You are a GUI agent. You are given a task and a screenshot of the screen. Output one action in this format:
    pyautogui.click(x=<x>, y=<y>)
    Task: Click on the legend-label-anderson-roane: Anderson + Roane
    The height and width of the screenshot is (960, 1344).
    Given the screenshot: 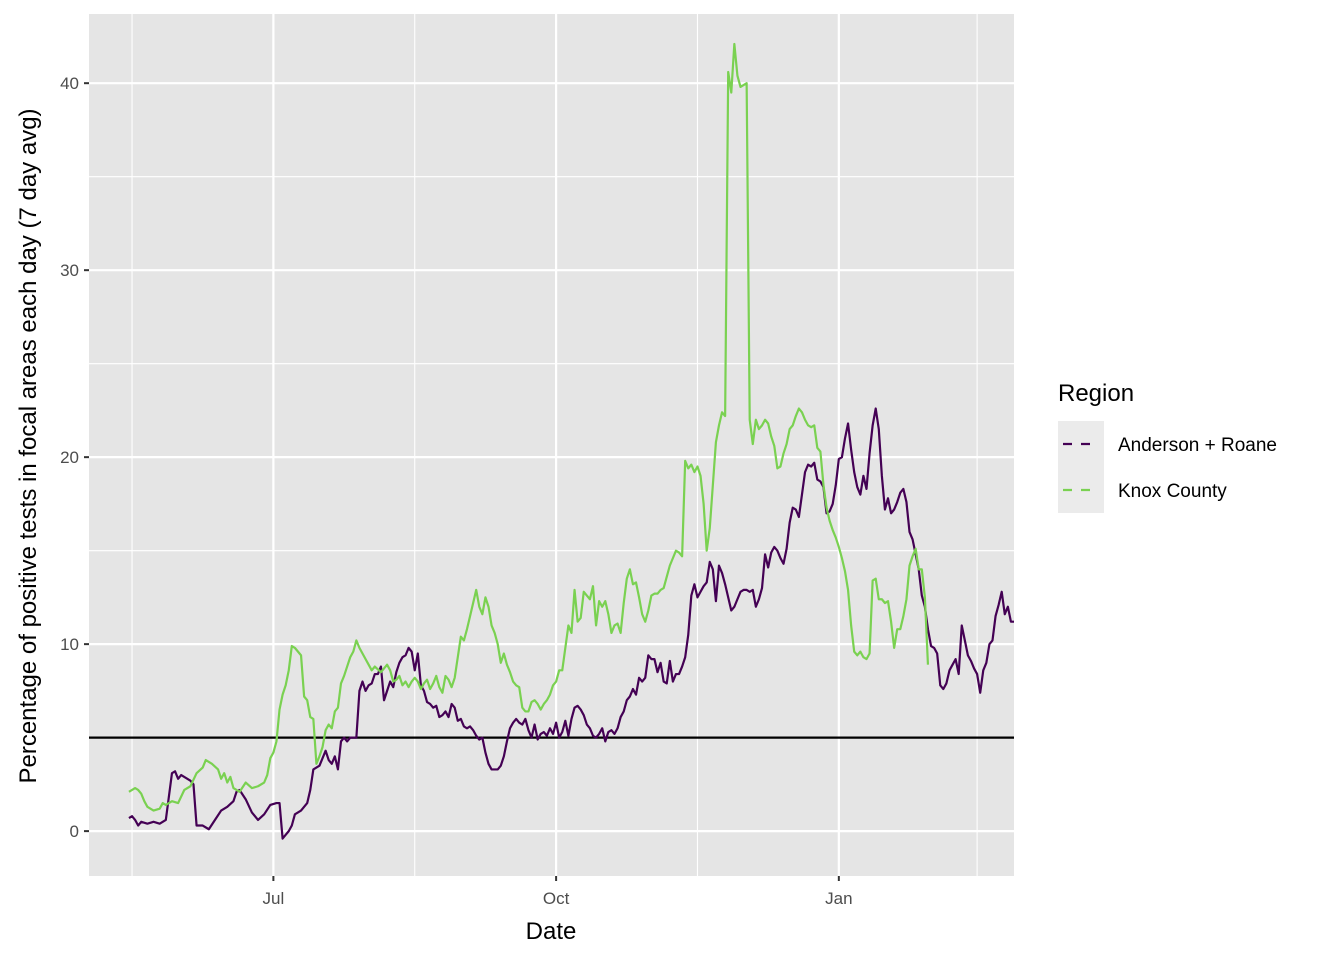 What is the action you would take?
    pyautogui.click(x=1197, y=445)
    